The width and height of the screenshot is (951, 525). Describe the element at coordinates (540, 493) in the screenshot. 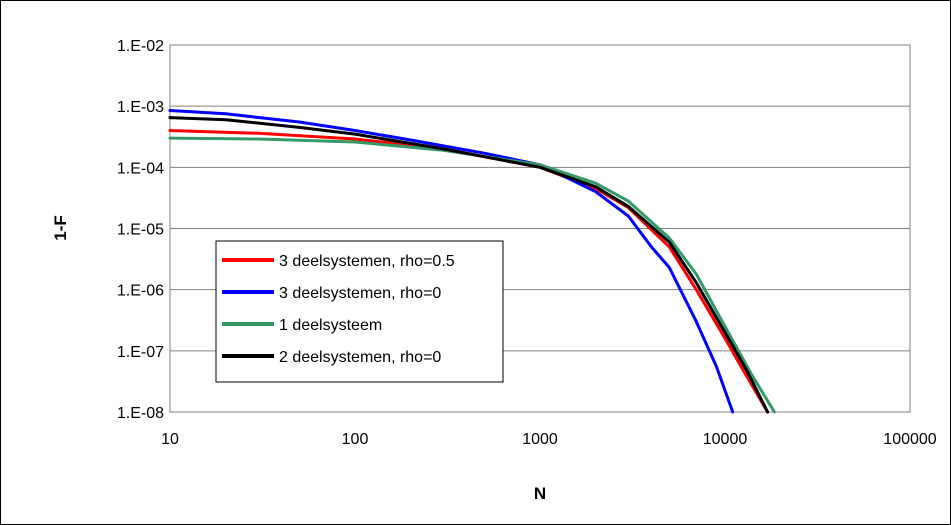

I see `x-axis-title: N` at that location.